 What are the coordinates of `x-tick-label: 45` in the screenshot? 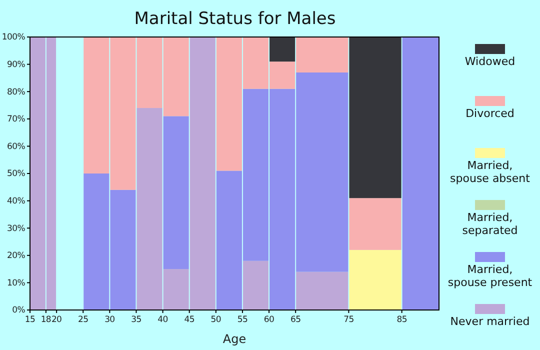 It's located at (189, 320).